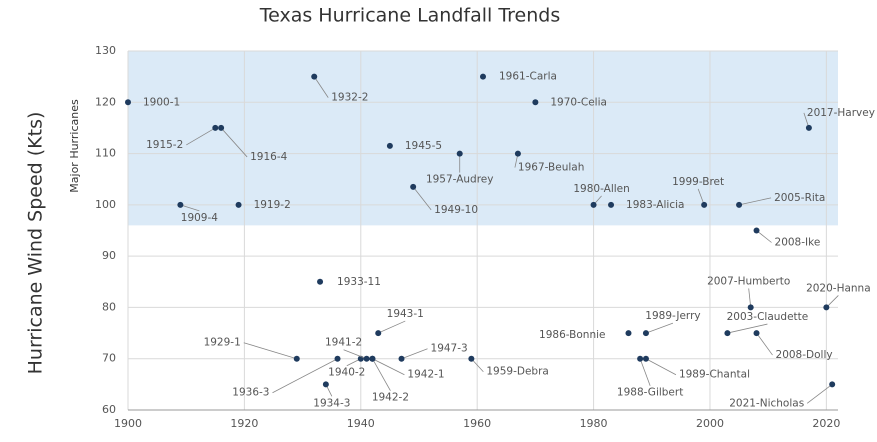 Image resolution: width=877 pixels, height=442 pixels. Describe the element at coordinates (361, 423) in the screenshot. I see `x-tick-label: 1940` at that location.